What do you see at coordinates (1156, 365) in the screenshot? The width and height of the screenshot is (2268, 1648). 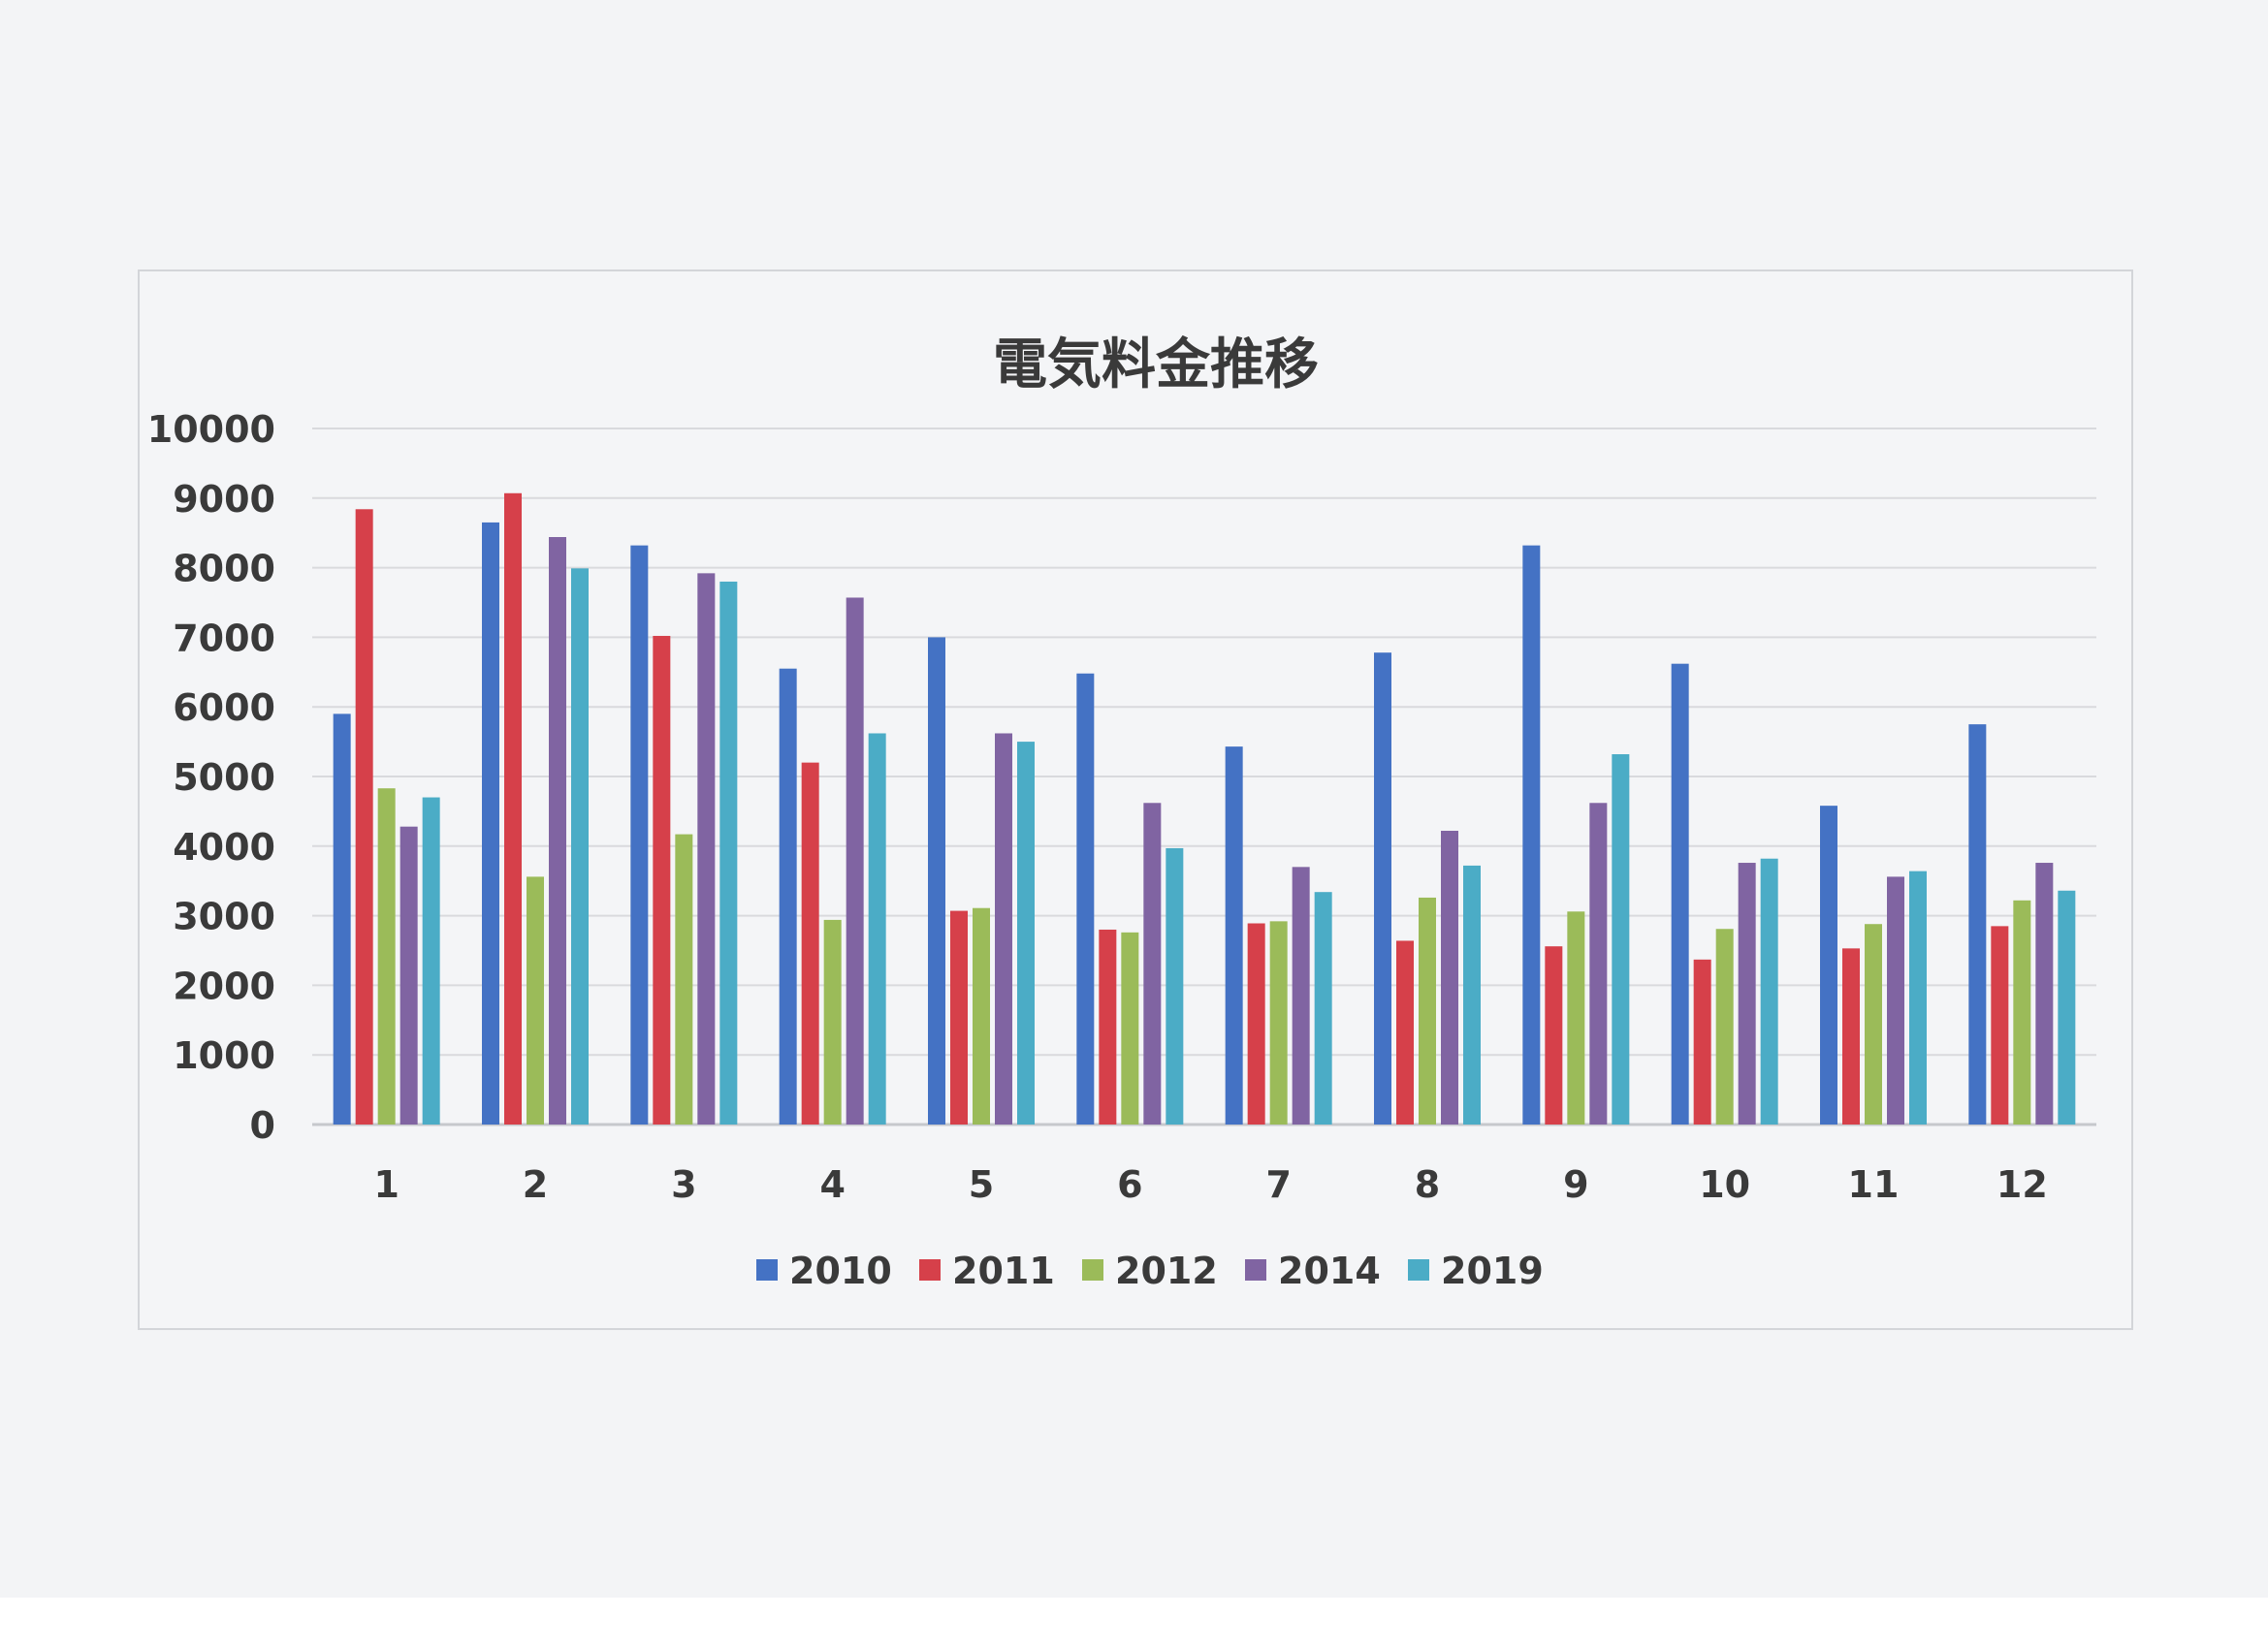 I see `chart-title: 電気料金推移` at bounding box center [1156, 365].